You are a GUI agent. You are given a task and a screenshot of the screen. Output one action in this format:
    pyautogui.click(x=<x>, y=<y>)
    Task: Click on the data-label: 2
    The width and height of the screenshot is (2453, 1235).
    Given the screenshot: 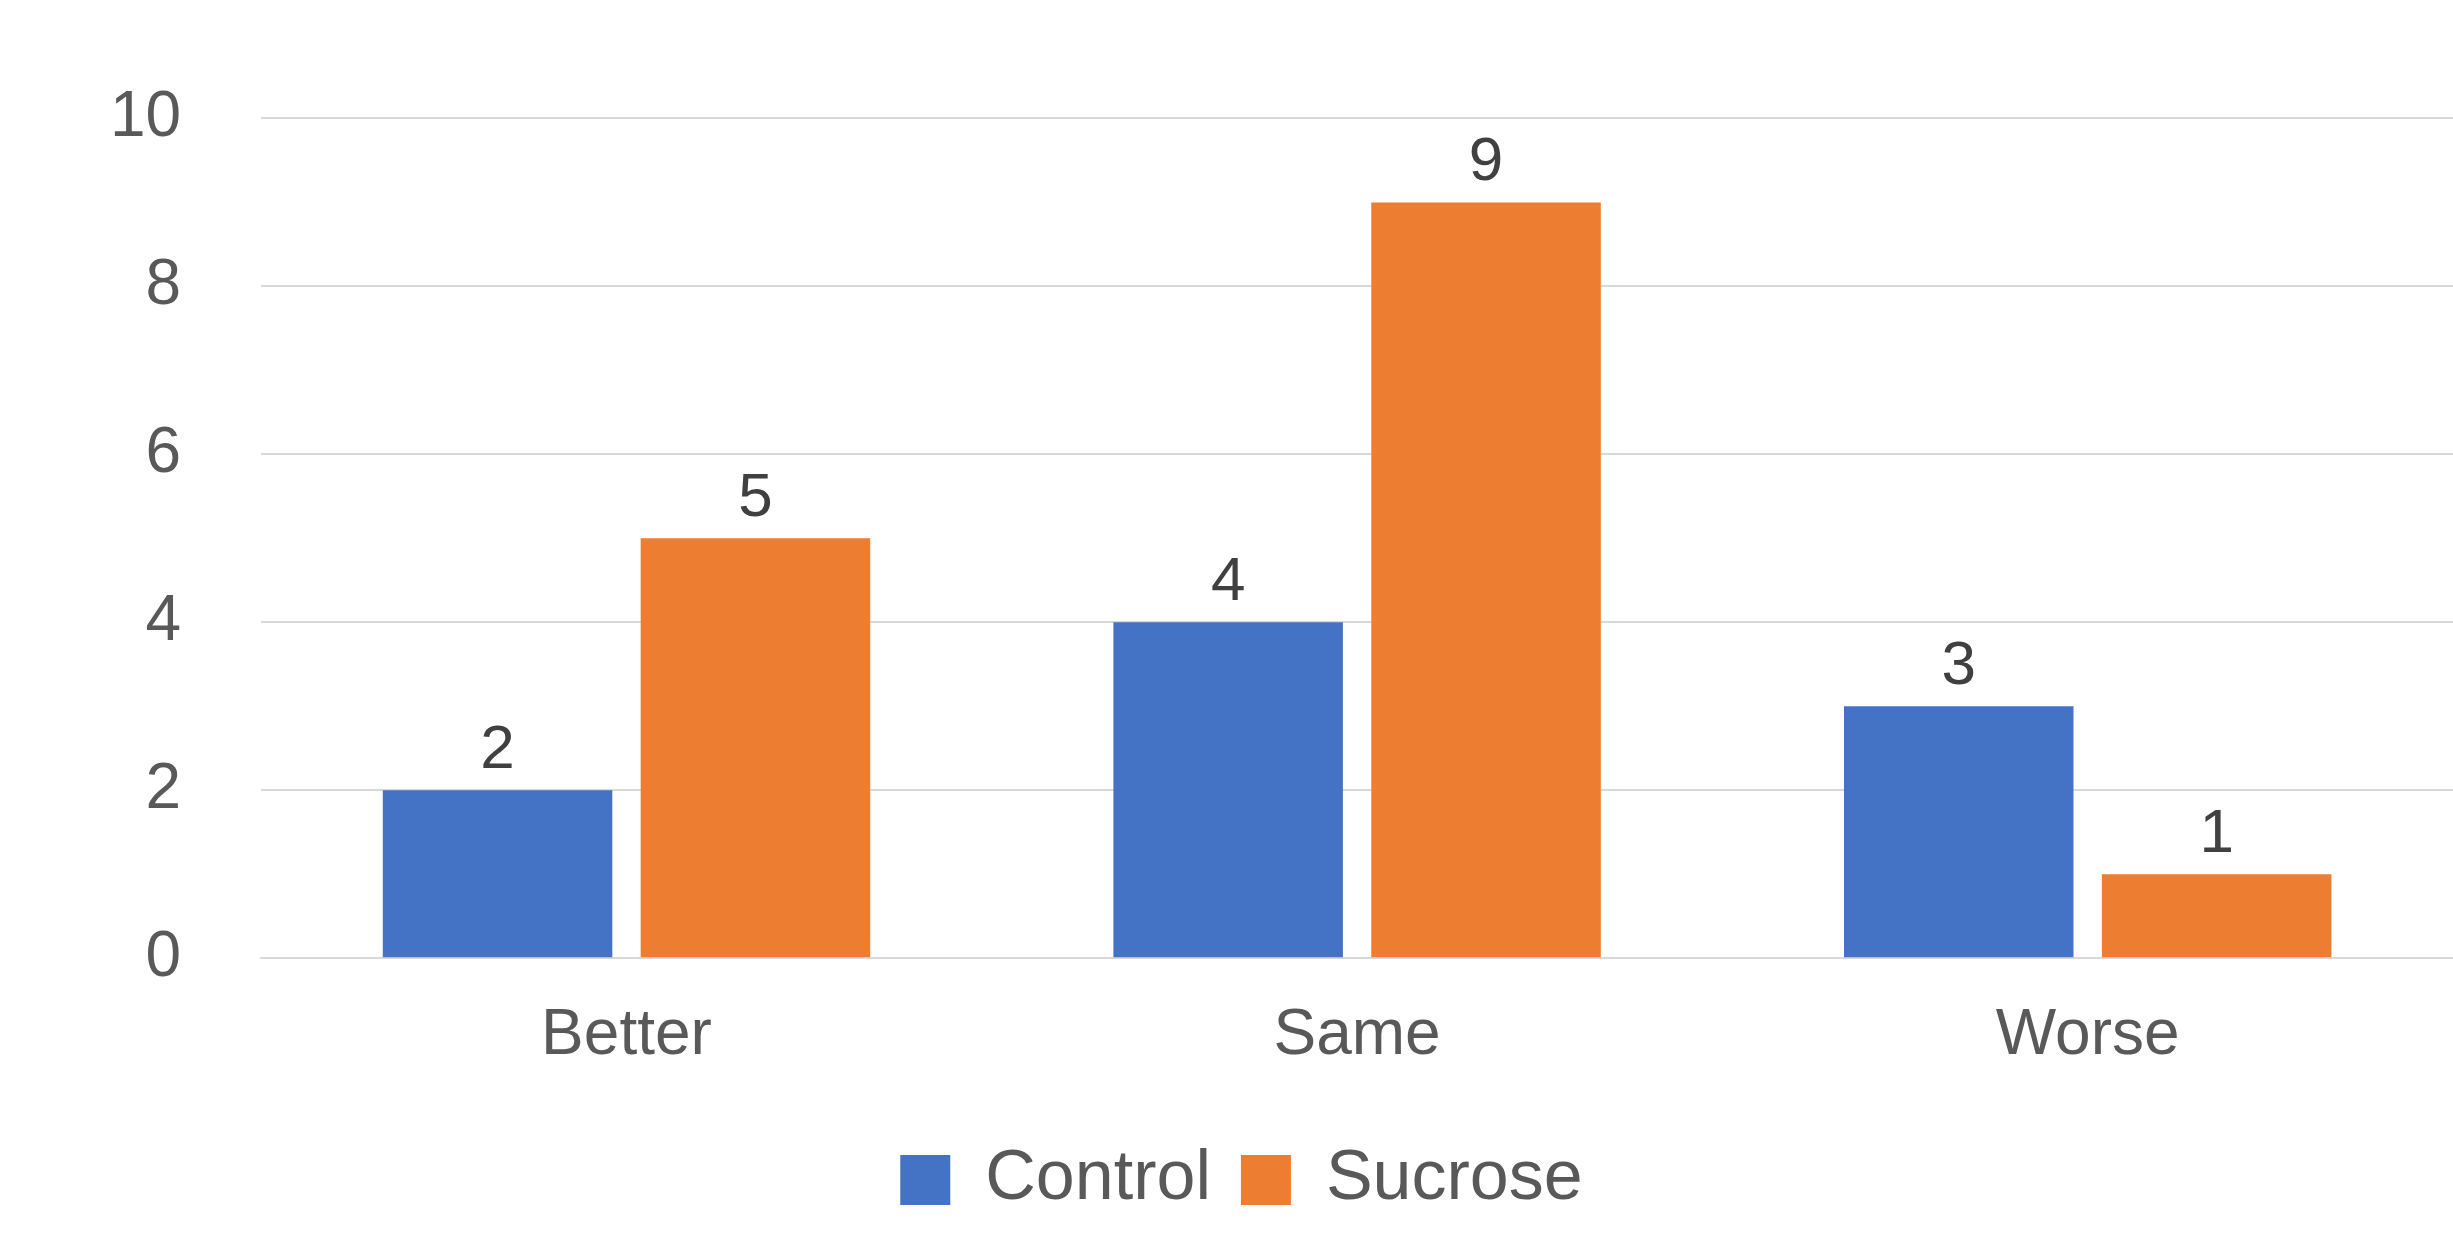 What is the action you would take?
    pyautogui.click(x=497, y=747)
    